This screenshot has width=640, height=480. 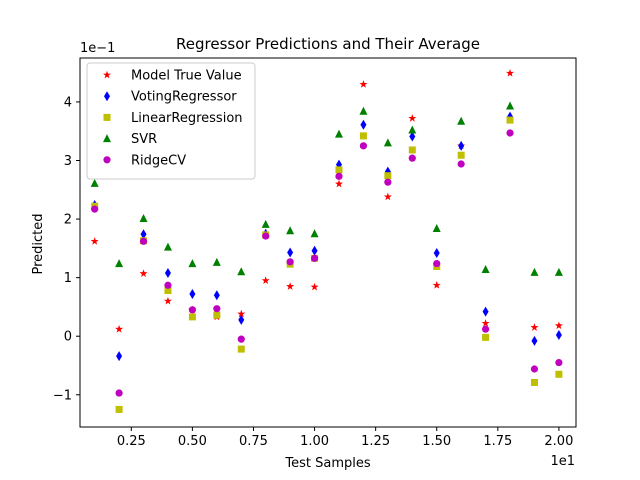 I want to click on x-tick-label: 0.25, so click(x=131, y=441).